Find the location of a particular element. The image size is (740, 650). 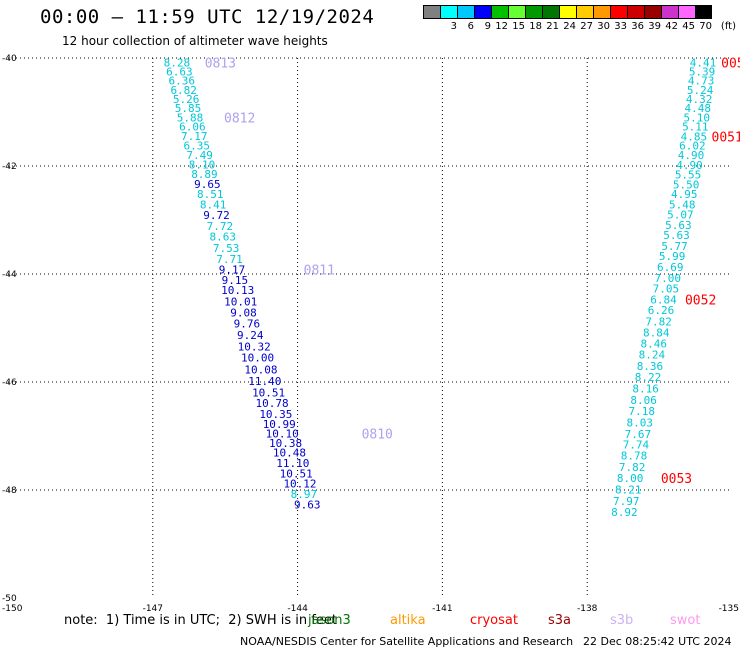

wave-height-value: 7.17 is located at coordinates (194, 136).